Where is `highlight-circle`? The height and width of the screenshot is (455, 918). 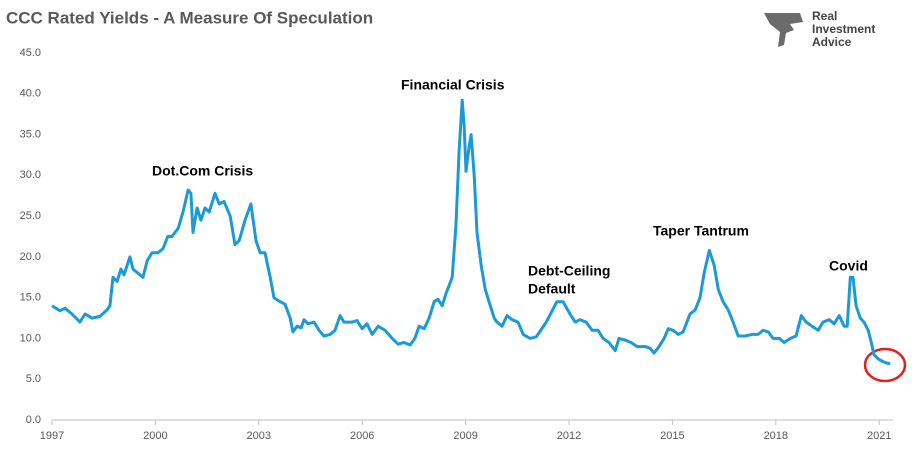
highlight-circle is located at coordinates (885, 365).